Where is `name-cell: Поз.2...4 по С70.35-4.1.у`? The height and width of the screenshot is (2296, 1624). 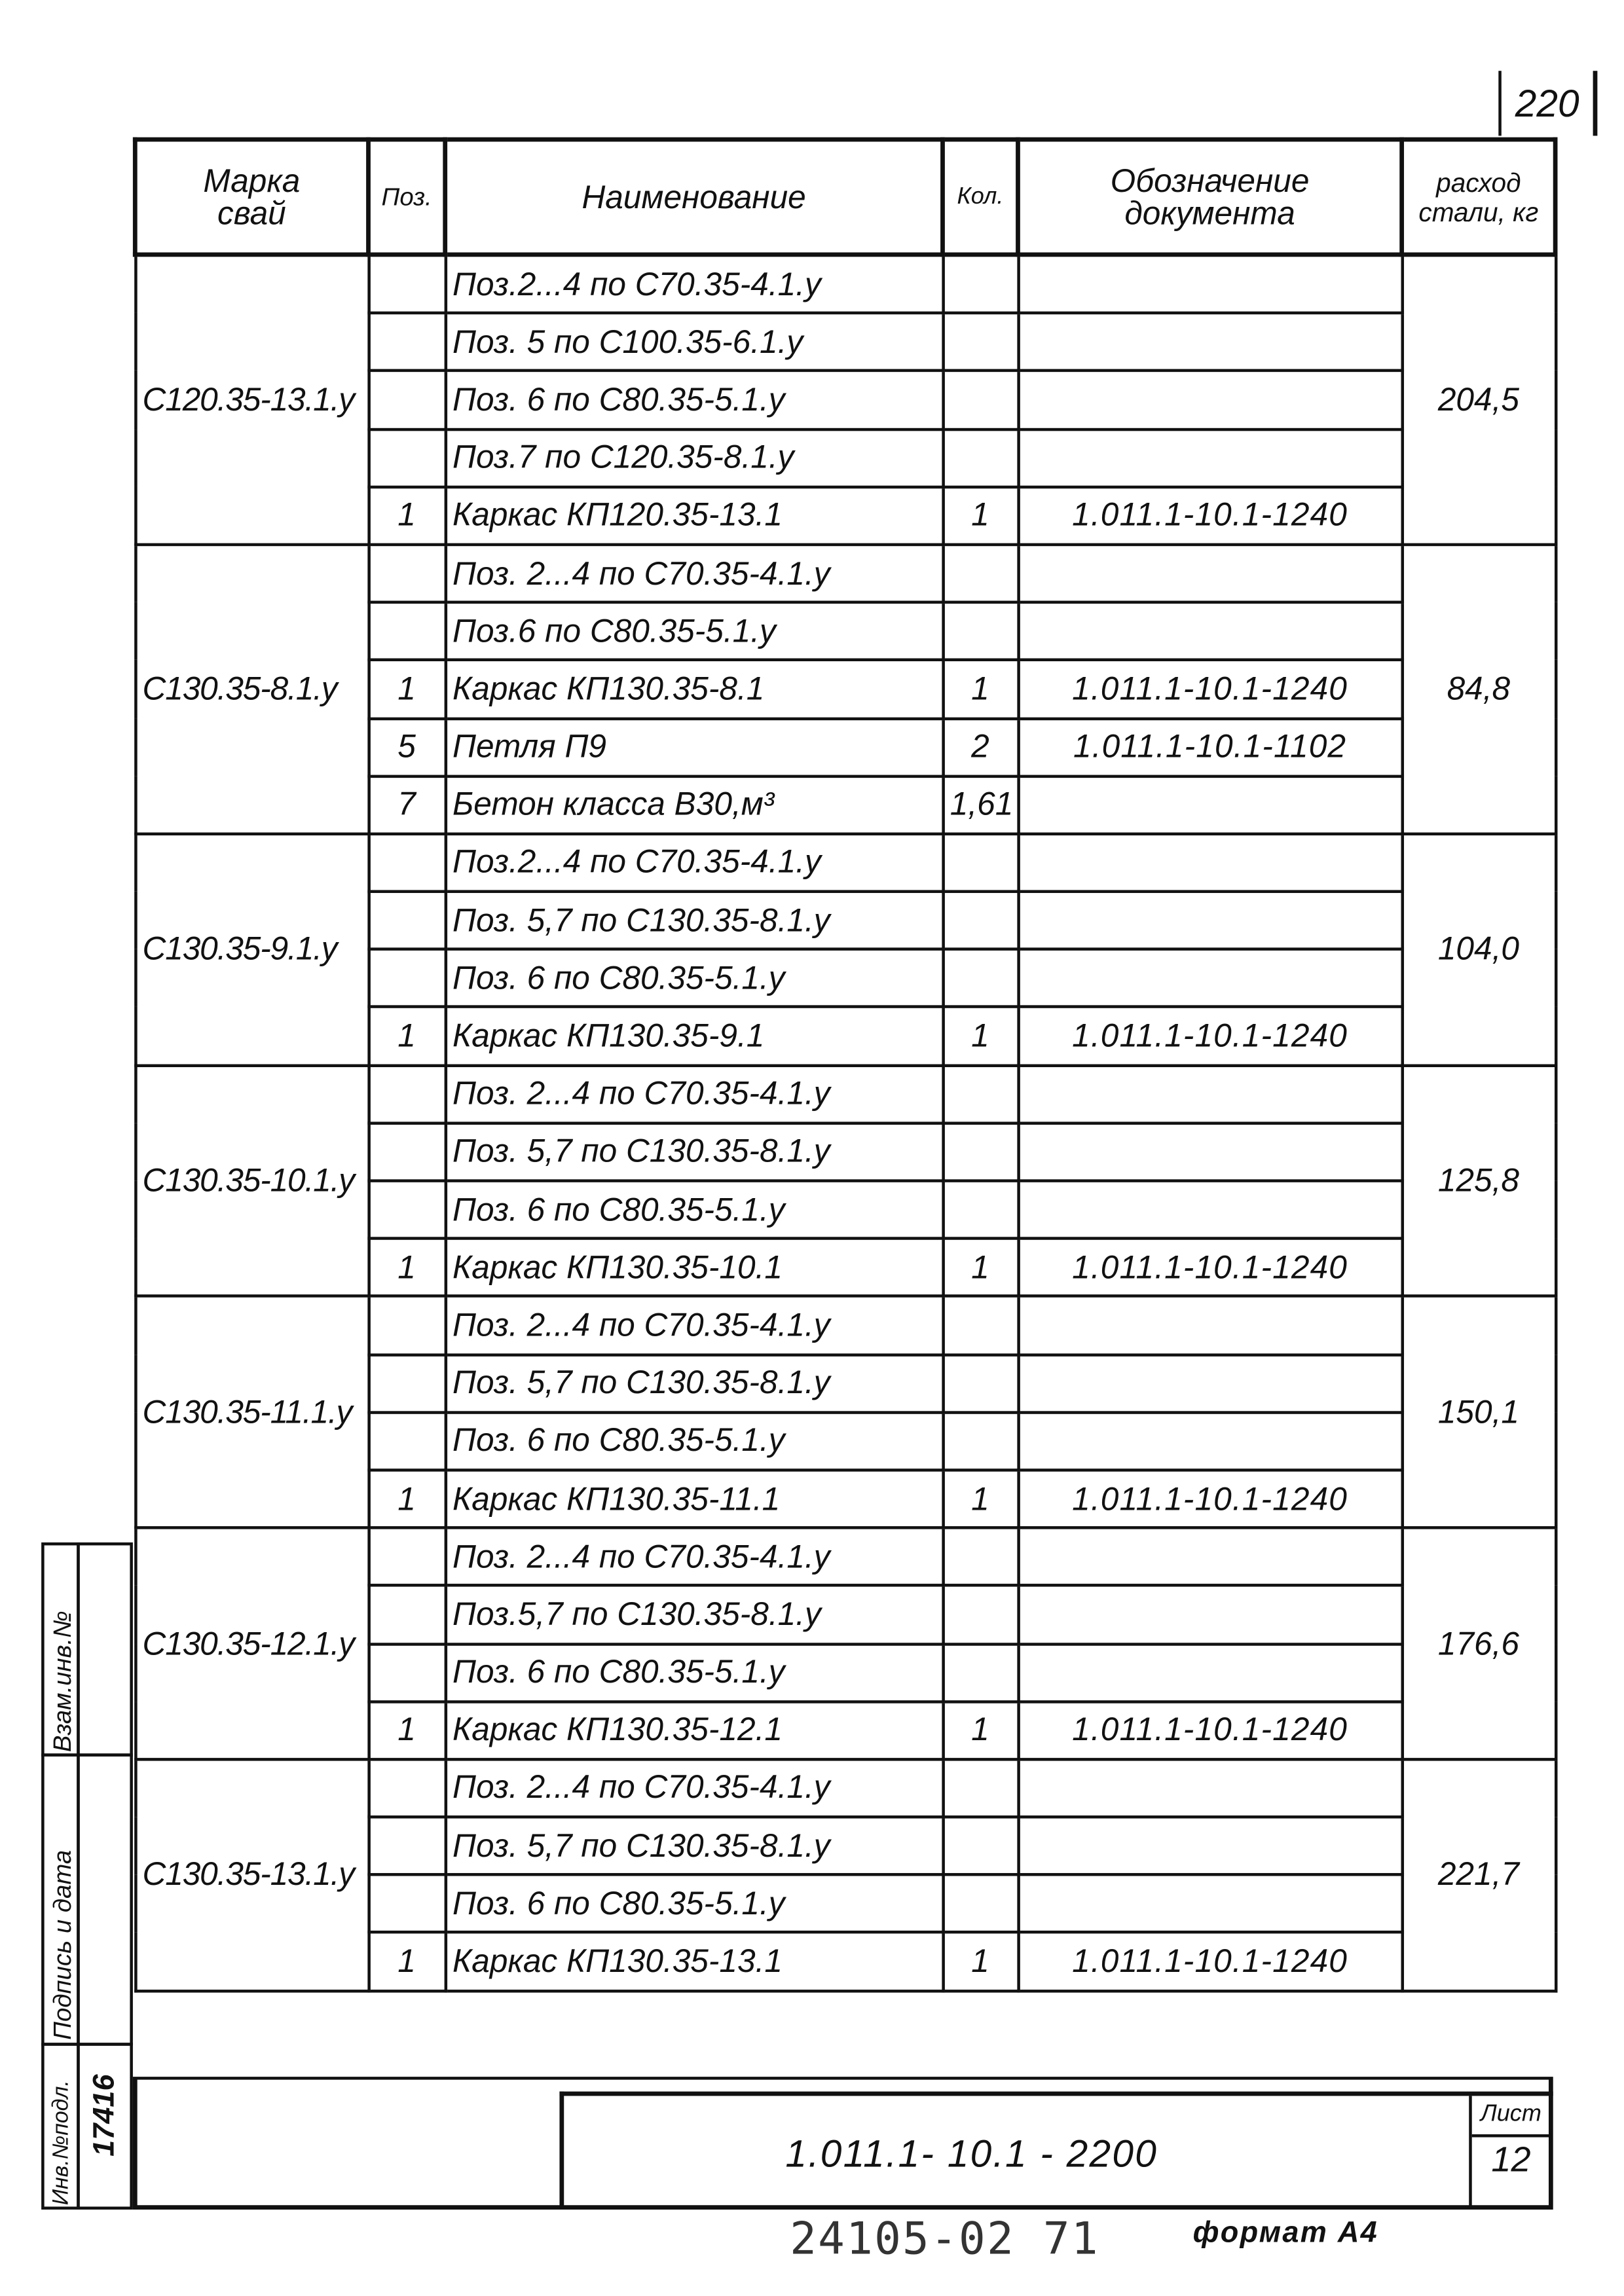 name-cell: Поз.2...4 по С70.35-4.1.у is located at coordinates (693, 863).